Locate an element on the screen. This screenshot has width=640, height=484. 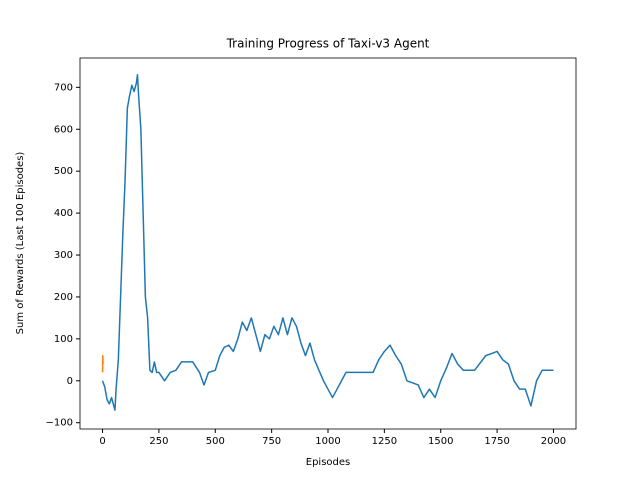
x-tick-label: 500 is located at coordinates (215, 441).